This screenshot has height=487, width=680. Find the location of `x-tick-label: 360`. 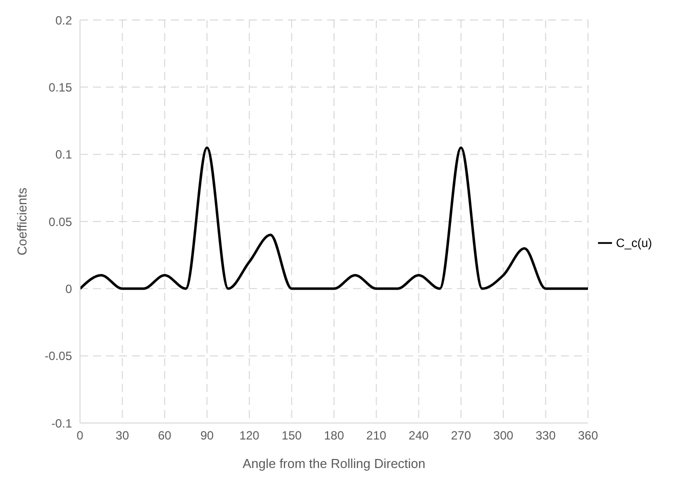

x-tick-label: 360 is located at coordinates (588, 435).